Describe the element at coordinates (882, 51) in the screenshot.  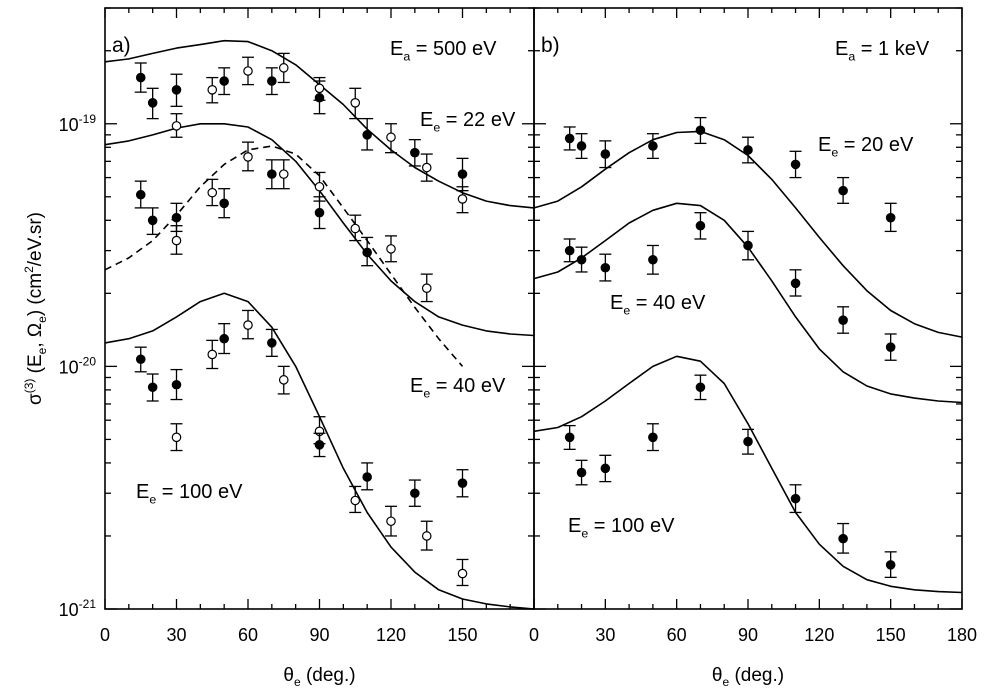
I see `incident-energy-label: Ea = 1 keV` at that location.